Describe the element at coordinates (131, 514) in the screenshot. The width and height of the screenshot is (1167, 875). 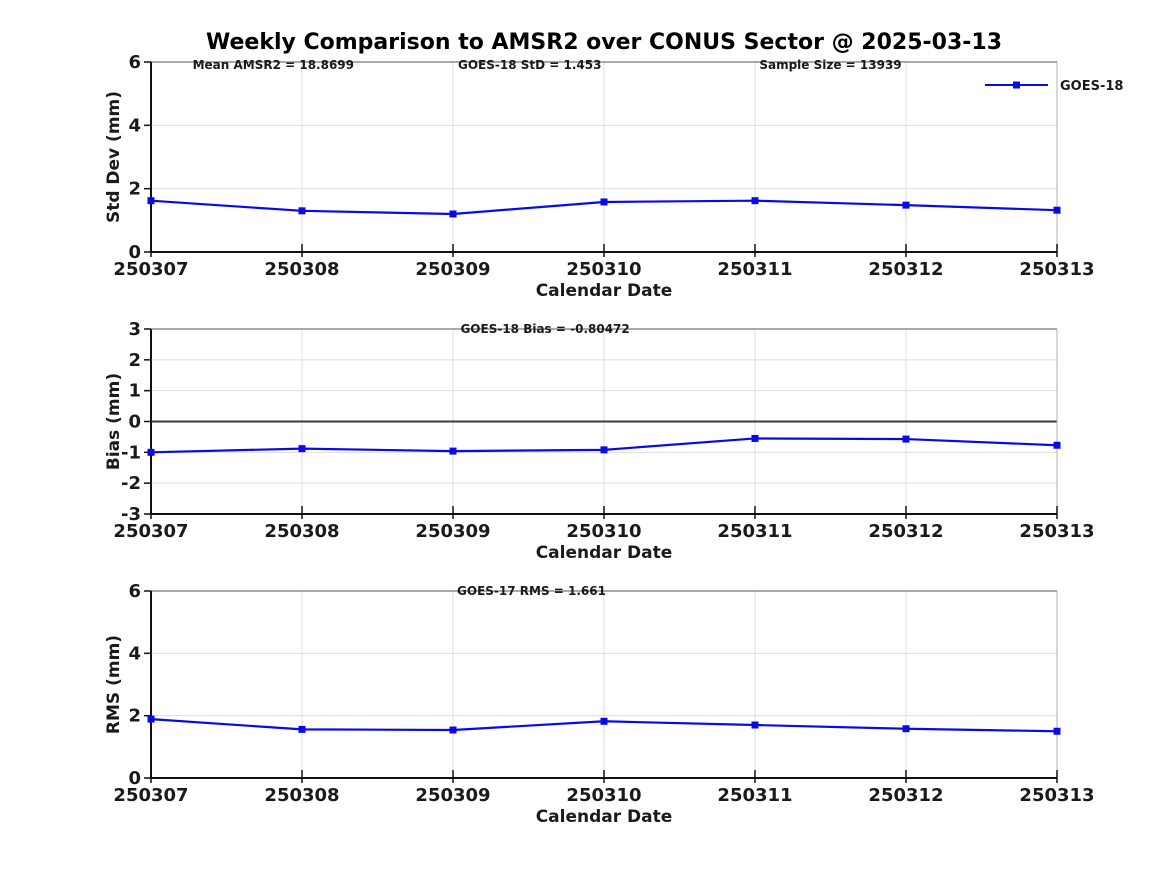
I see `y-tick-label: -3` at that location.